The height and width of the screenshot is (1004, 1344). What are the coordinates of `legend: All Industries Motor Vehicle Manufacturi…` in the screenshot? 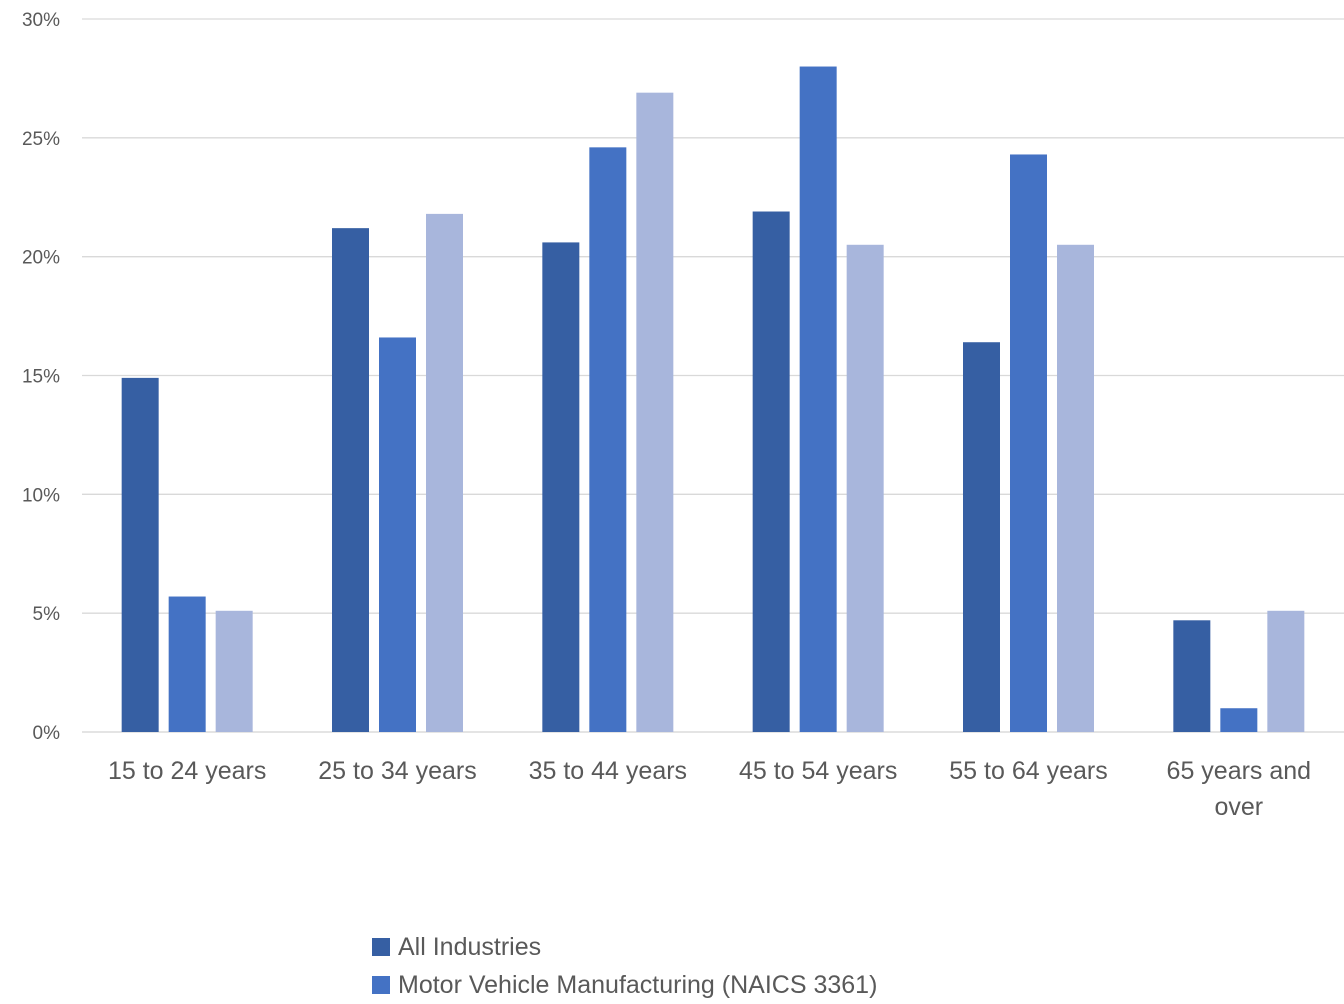 It's located at (624, 966).